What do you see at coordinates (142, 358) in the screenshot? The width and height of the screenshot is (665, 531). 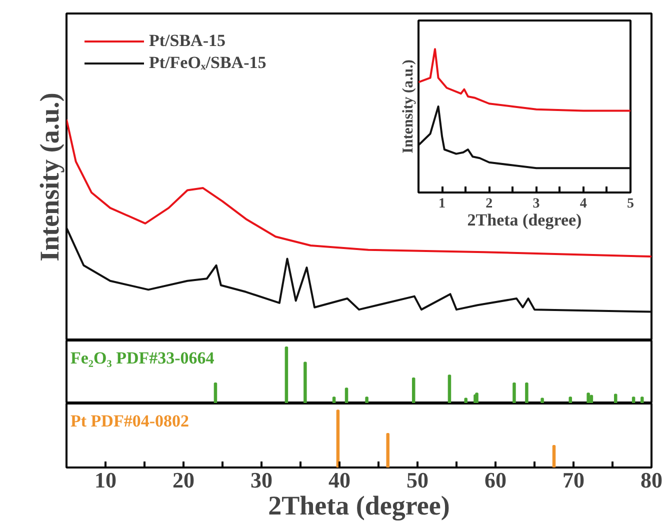 I see `chart-title: Fe₂O₃ PDF#33-0664` at bounding box center [142, 358].